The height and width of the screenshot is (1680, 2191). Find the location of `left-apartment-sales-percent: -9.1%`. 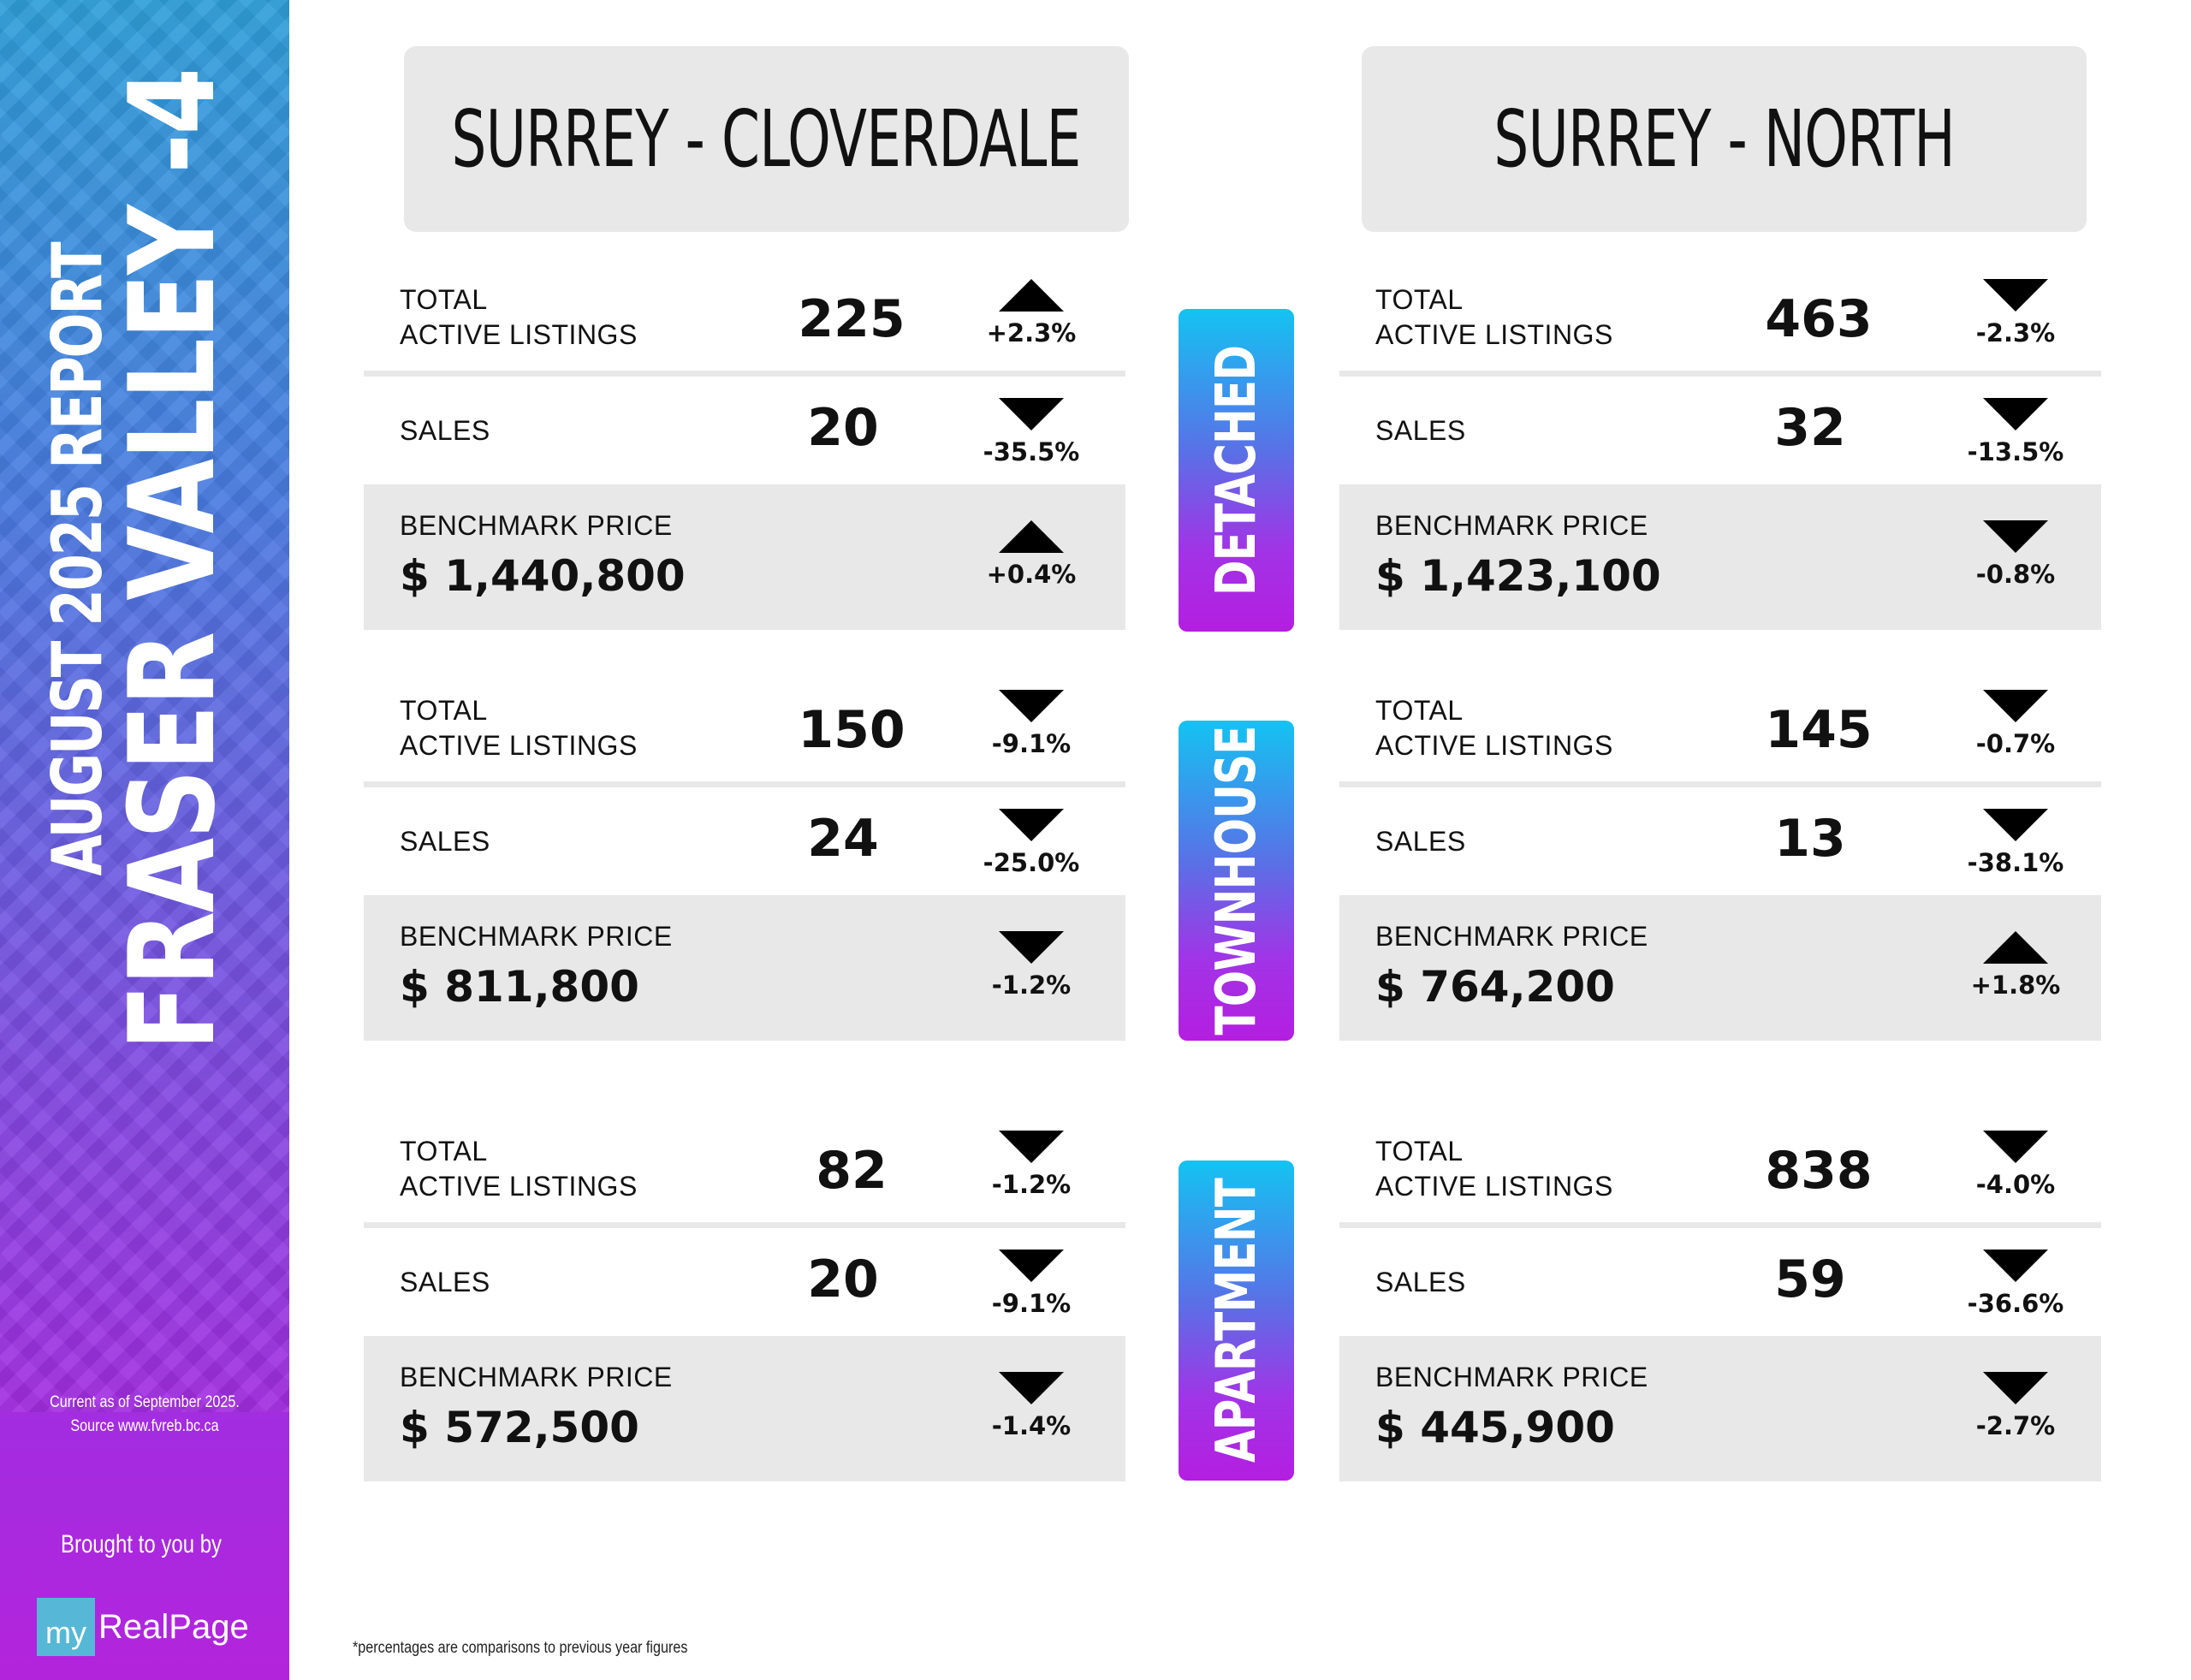

left-apartment-sales-percent: -9.1% is located at coordinates (1031, 1303).